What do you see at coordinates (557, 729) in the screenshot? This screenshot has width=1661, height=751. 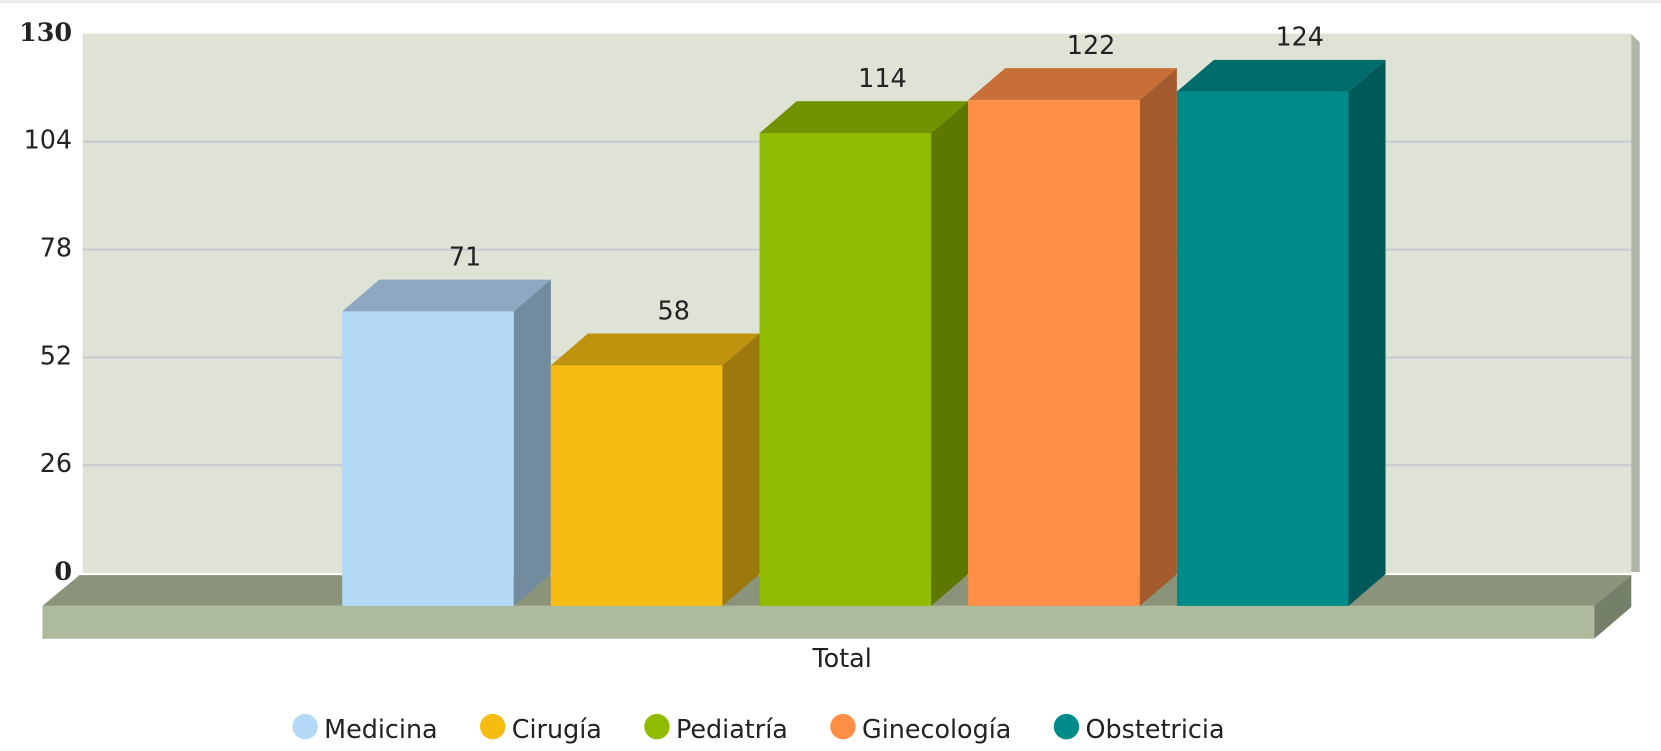 I see `legend-label: Cirugía` at bounding box center [557, 729].